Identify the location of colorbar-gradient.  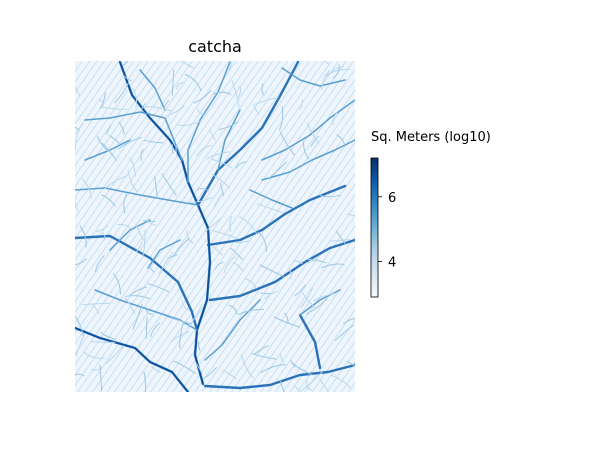
(374, 227).